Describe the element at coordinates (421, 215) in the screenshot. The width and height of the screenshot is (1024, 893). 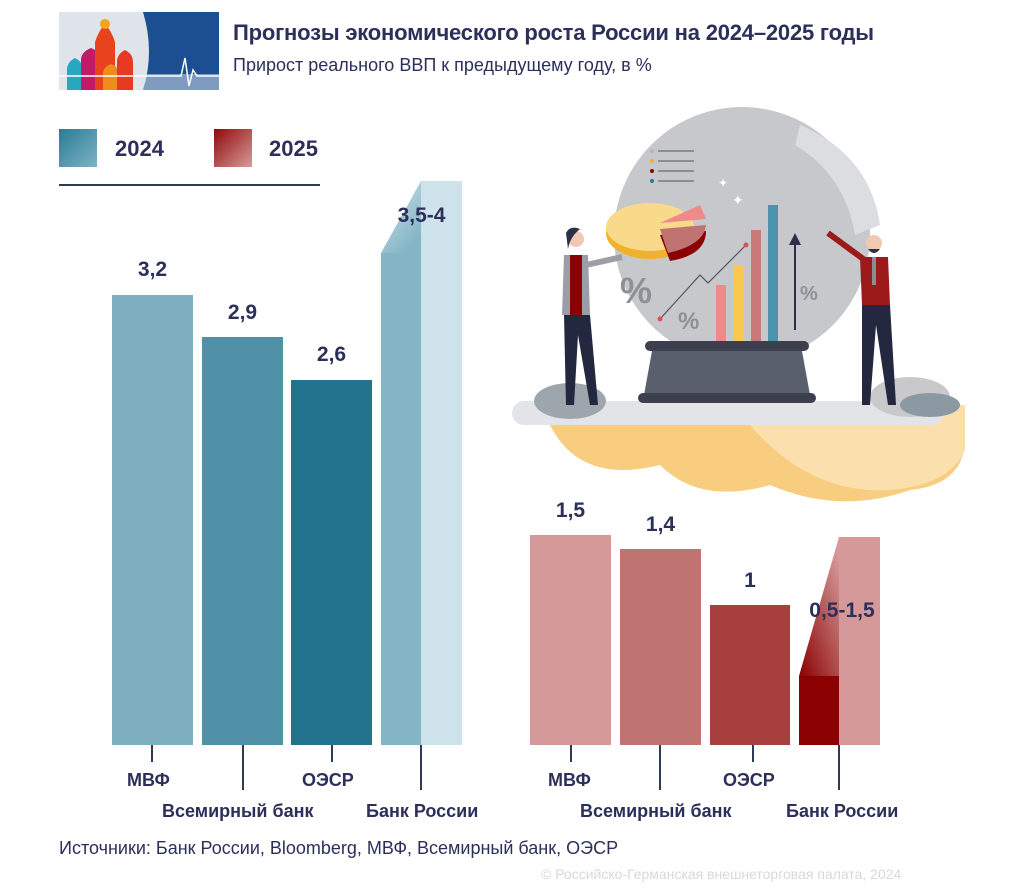
I see `value-label: 3,5-4` at that location.